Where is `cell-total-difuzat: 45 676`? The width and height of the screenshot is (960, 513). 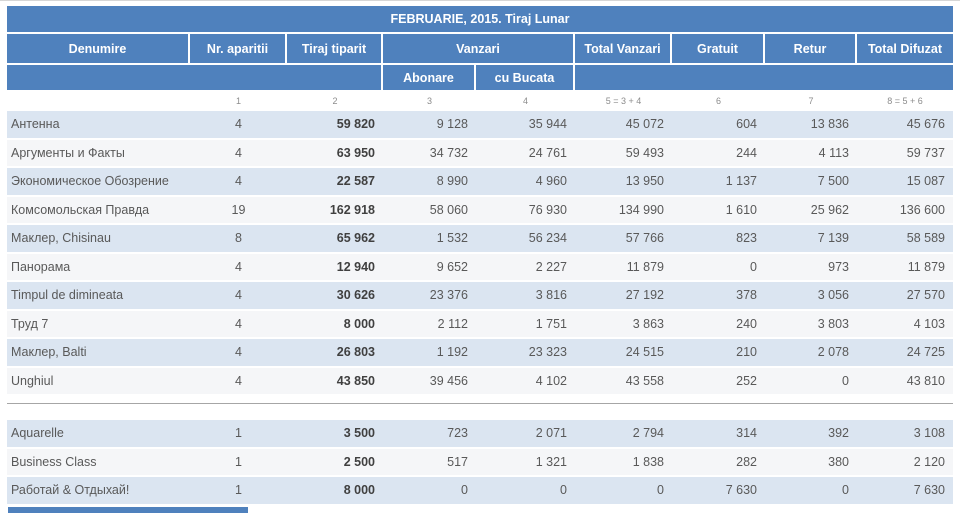
cell-total-difuzat: 45 676 is located at coordinates (905, 124).